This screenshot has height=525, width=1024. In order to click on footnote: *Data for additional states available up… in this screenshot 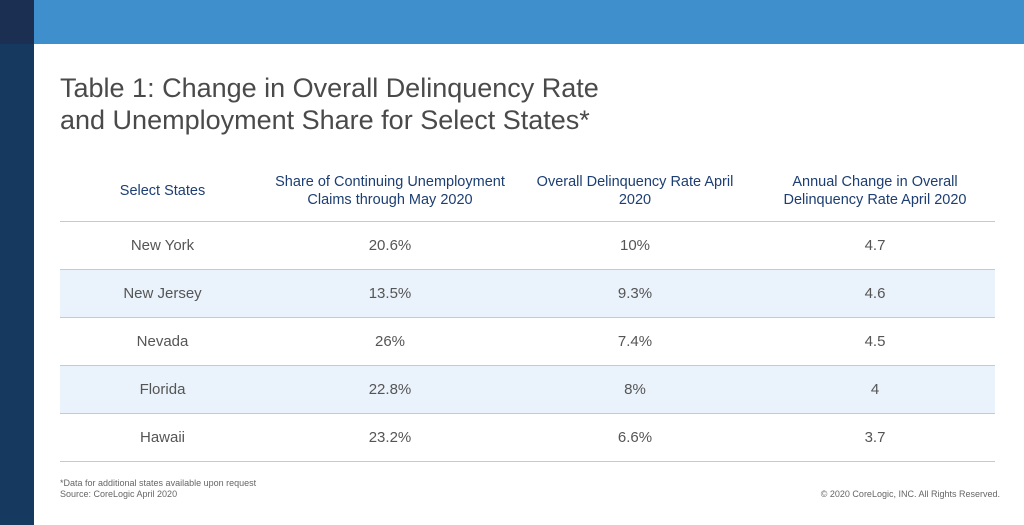, I will do `click(158, 489)`.